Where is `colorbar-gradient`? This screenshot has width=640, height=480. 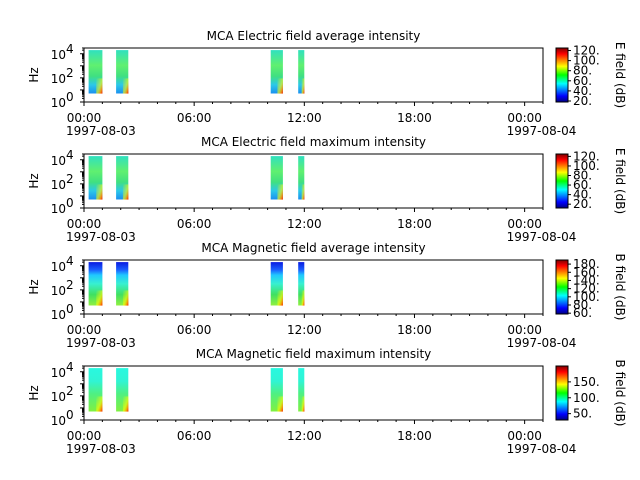
colorbar-gradient is located at coordinates (562, 75).